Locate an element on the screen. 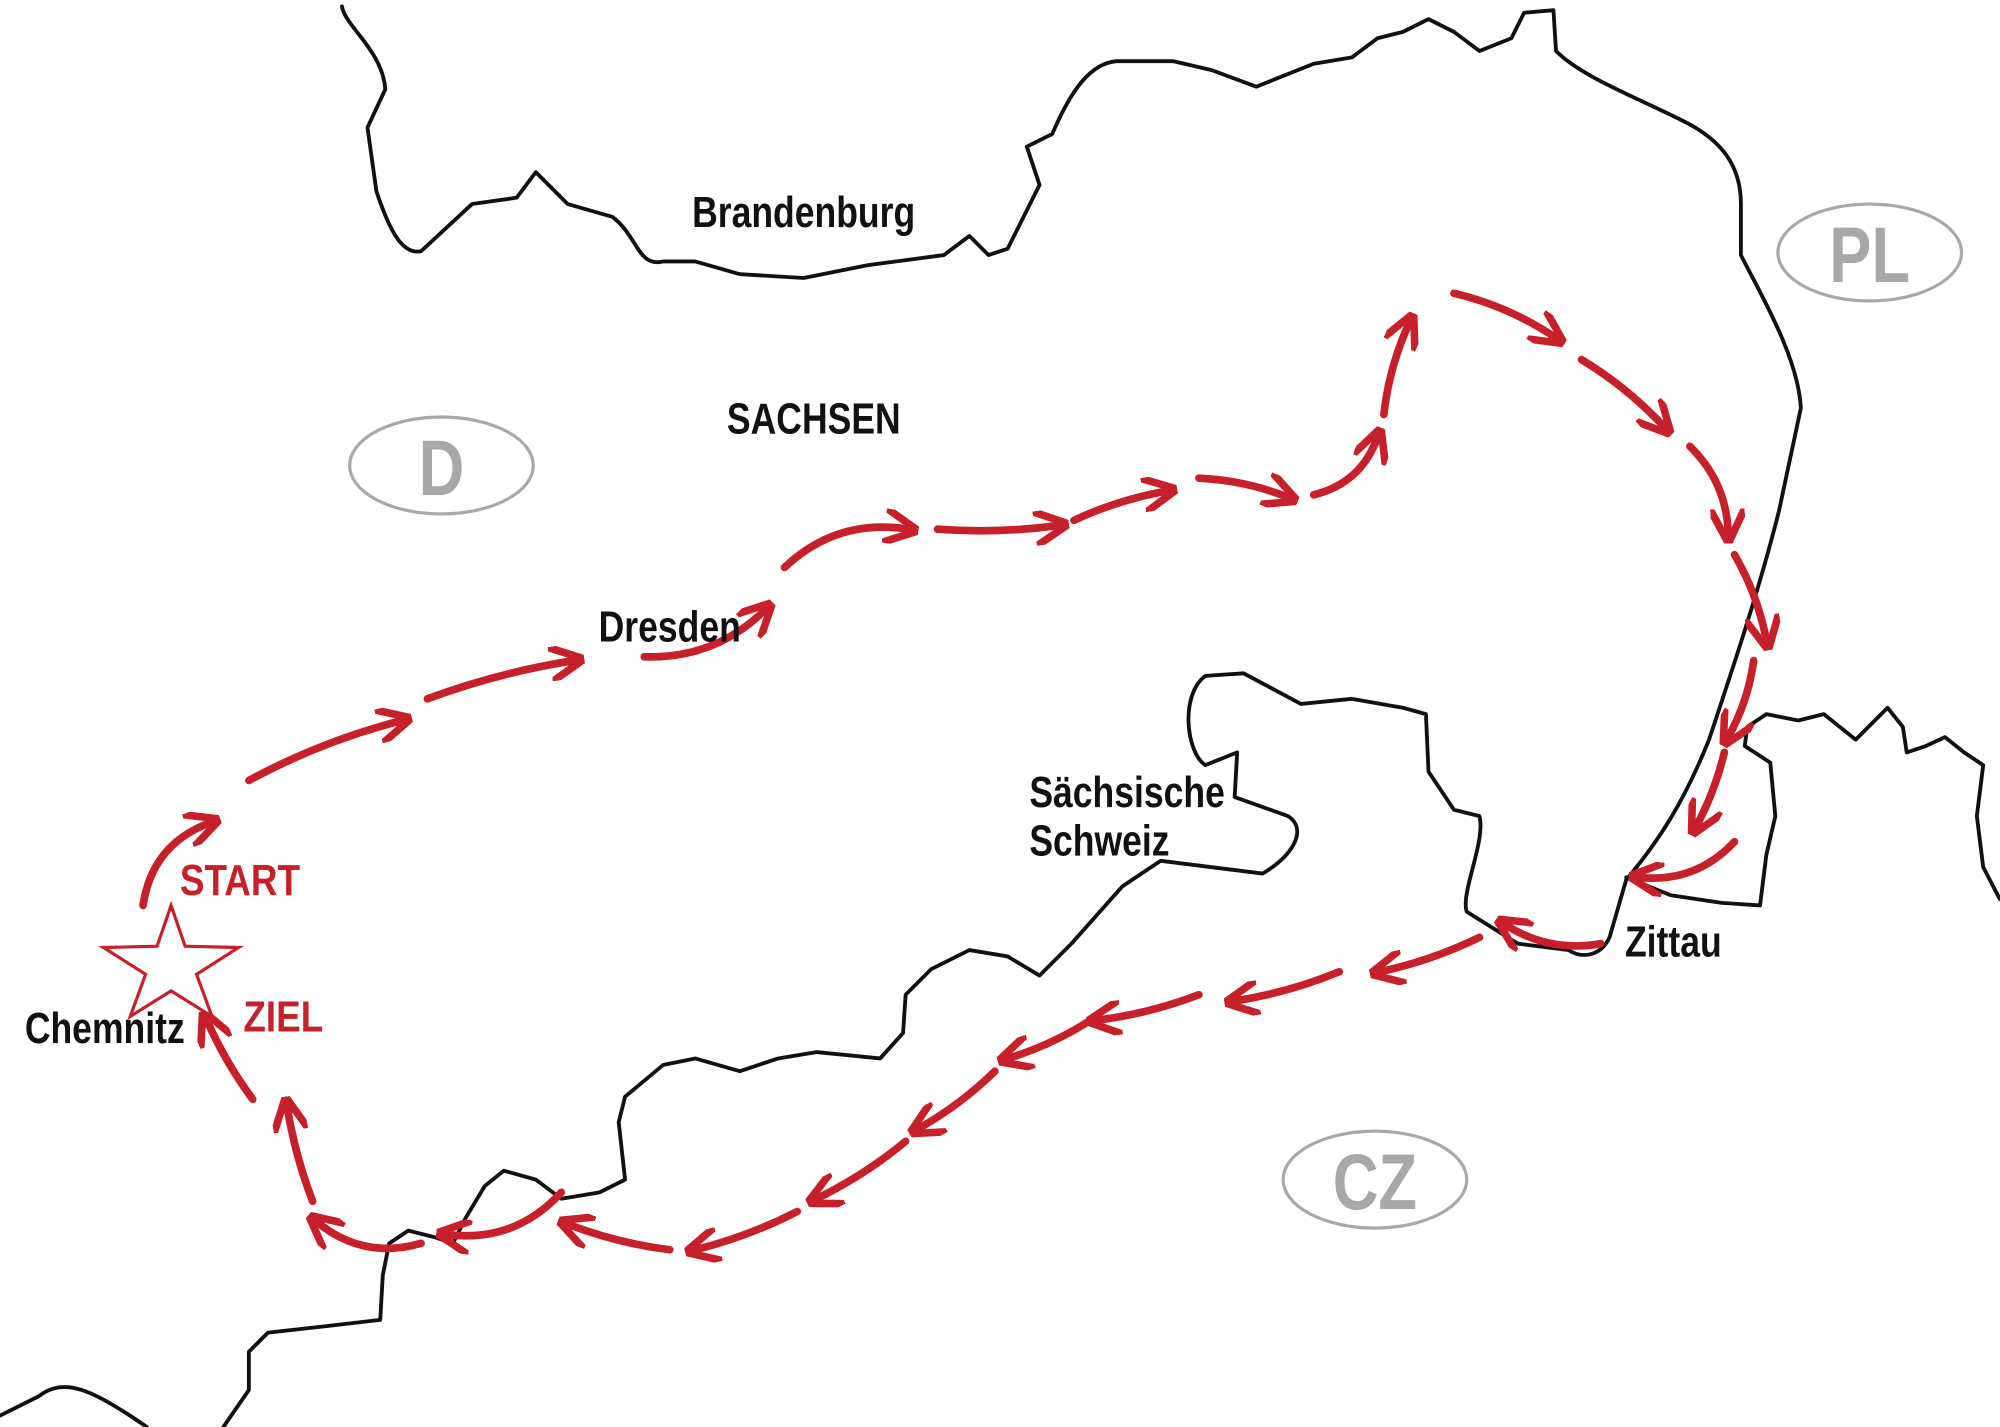 This screenshot has width=2000, height=1427. label-saechsische-schweiz-1: Sächsische is located at coordinates (1127, 793).